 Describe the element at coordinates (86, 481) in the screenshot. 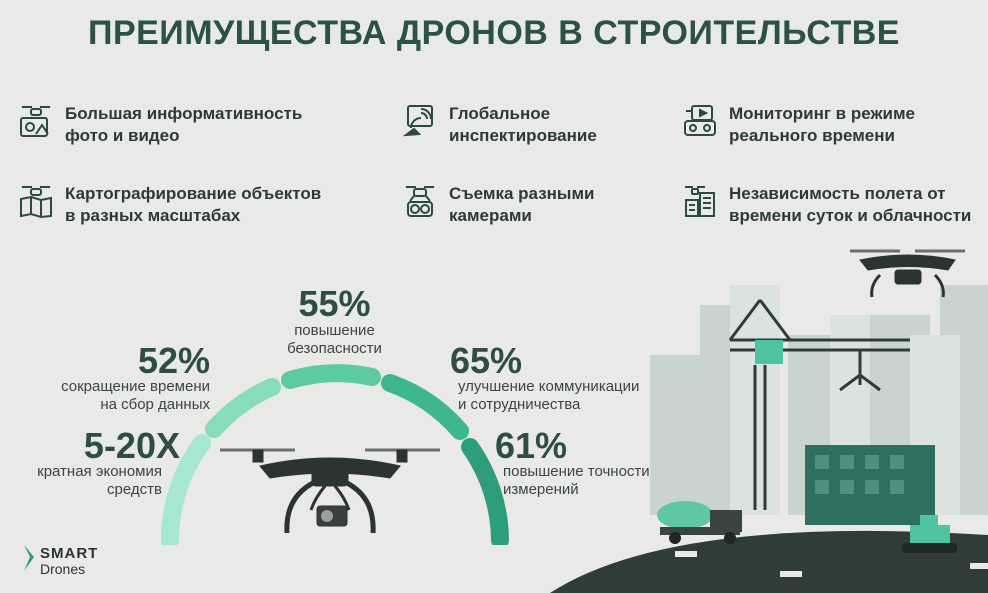

I see `stat-caption: кратная экономия средств` at that location.